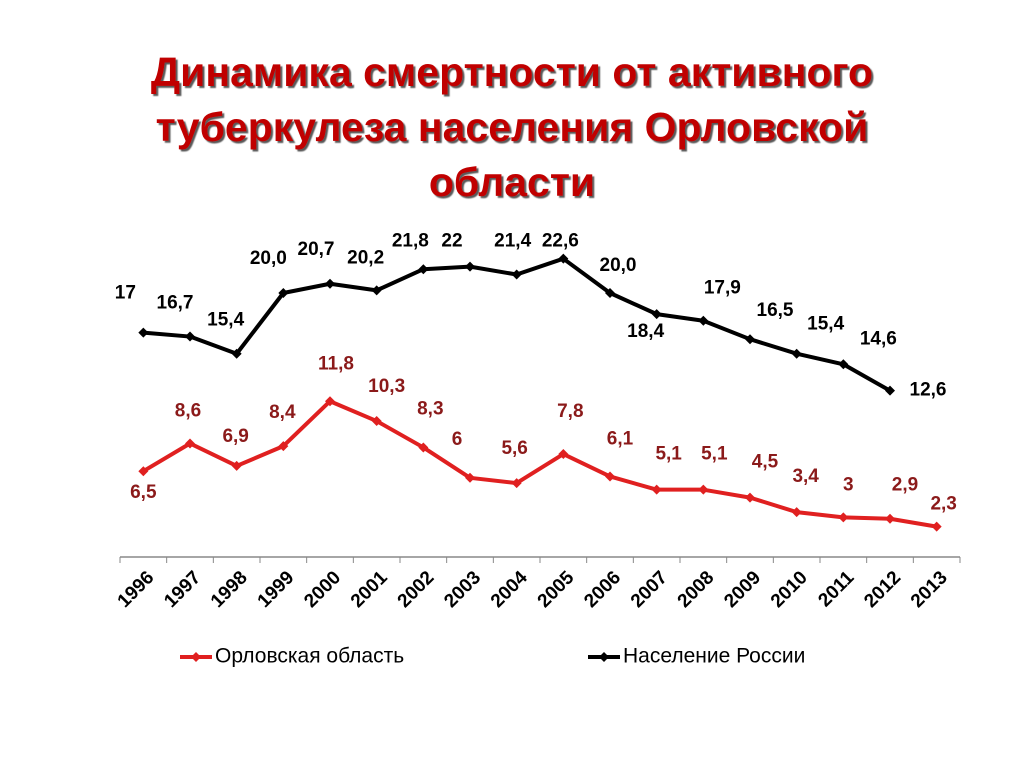 The width and height of the screenshot is (1024, 768). Describe the element at coordinates (365, 257) in the screenshot. I see `value-label: 20,2` at that location.